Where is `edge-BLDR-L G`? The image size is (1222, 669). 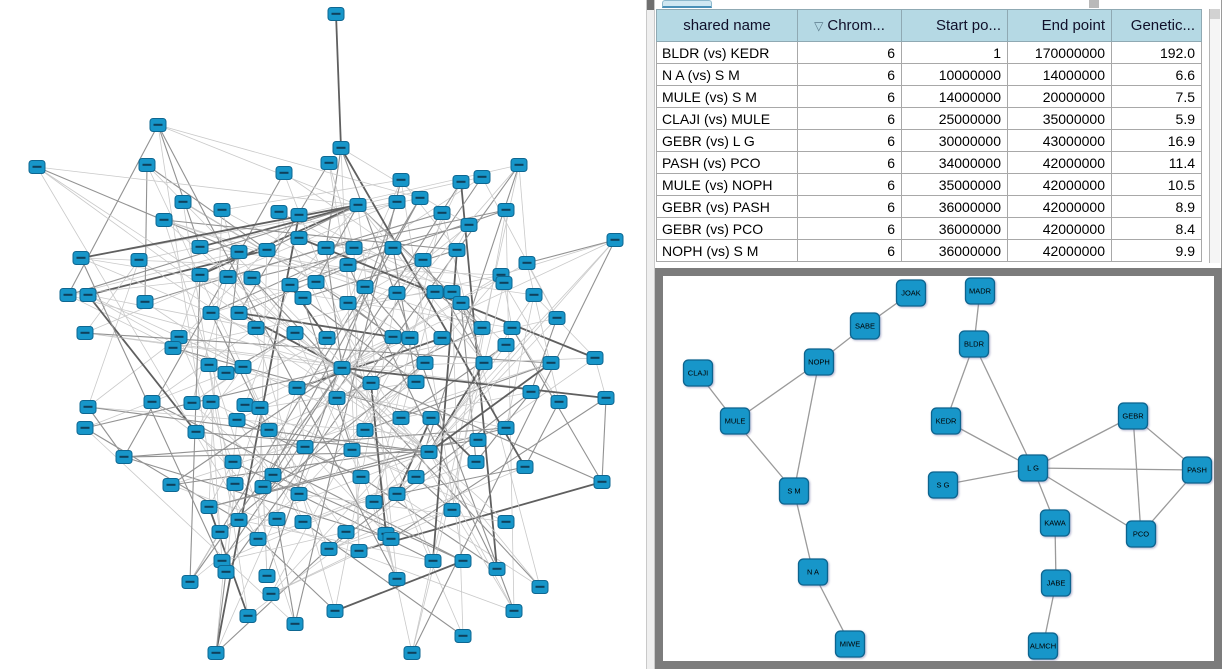 edge-BLDR-L G is located at coordinates (1003, 406).